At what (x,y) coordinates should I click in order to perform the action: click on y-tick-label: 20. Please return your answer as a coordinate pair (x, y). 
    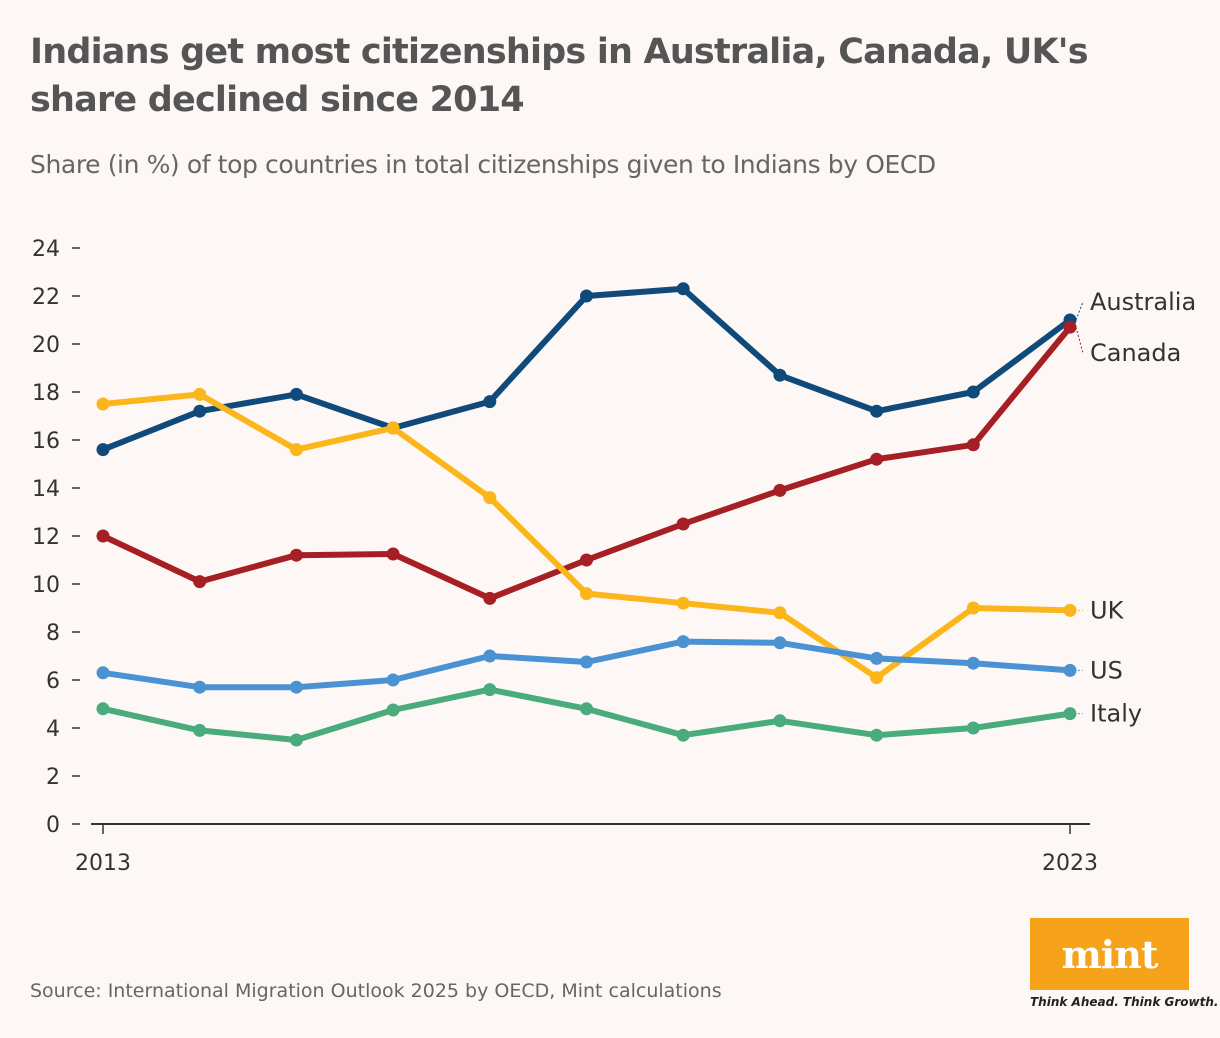
    Looking at the image, I should click on (46, 345).